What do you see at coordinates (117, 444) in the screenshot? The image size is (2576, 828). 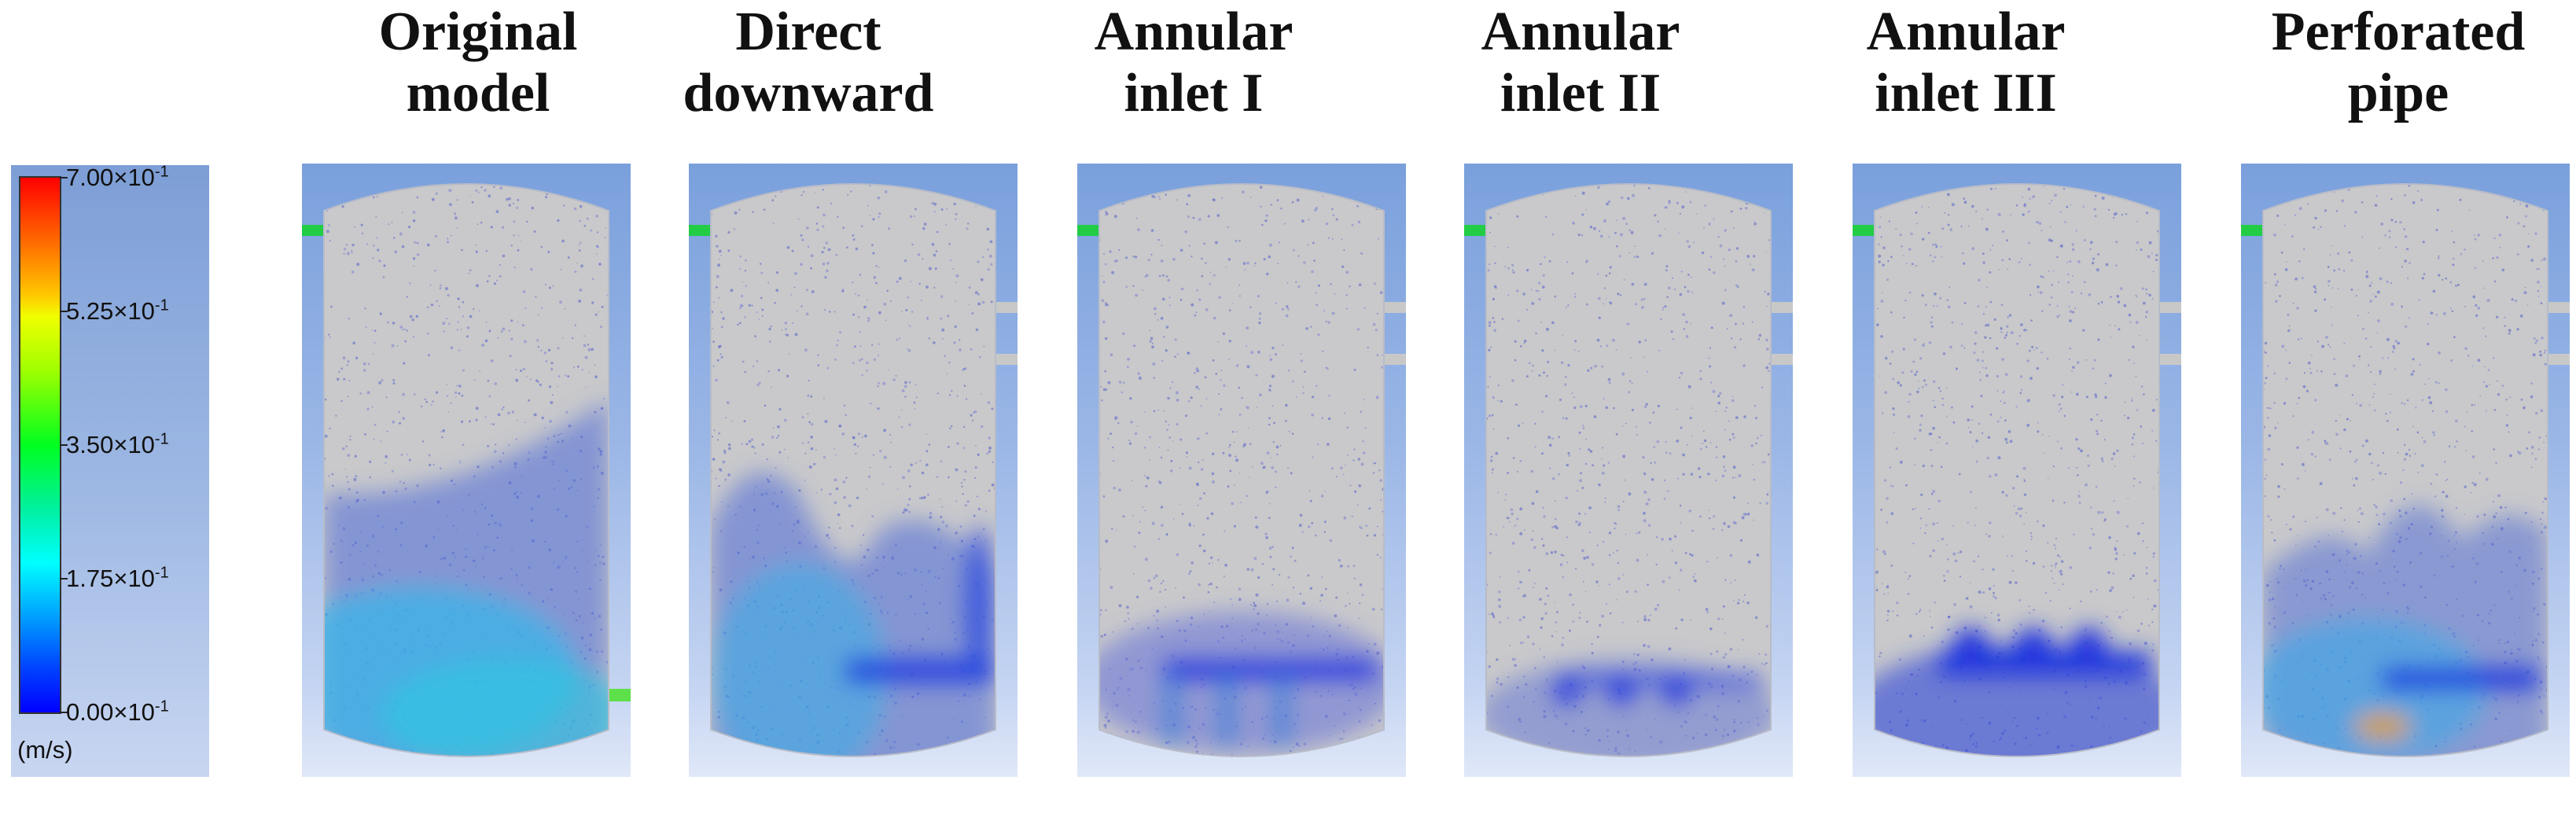 I see `legend-tick-label: 3.50×10⁻¹` at bounding box center [117, 444].